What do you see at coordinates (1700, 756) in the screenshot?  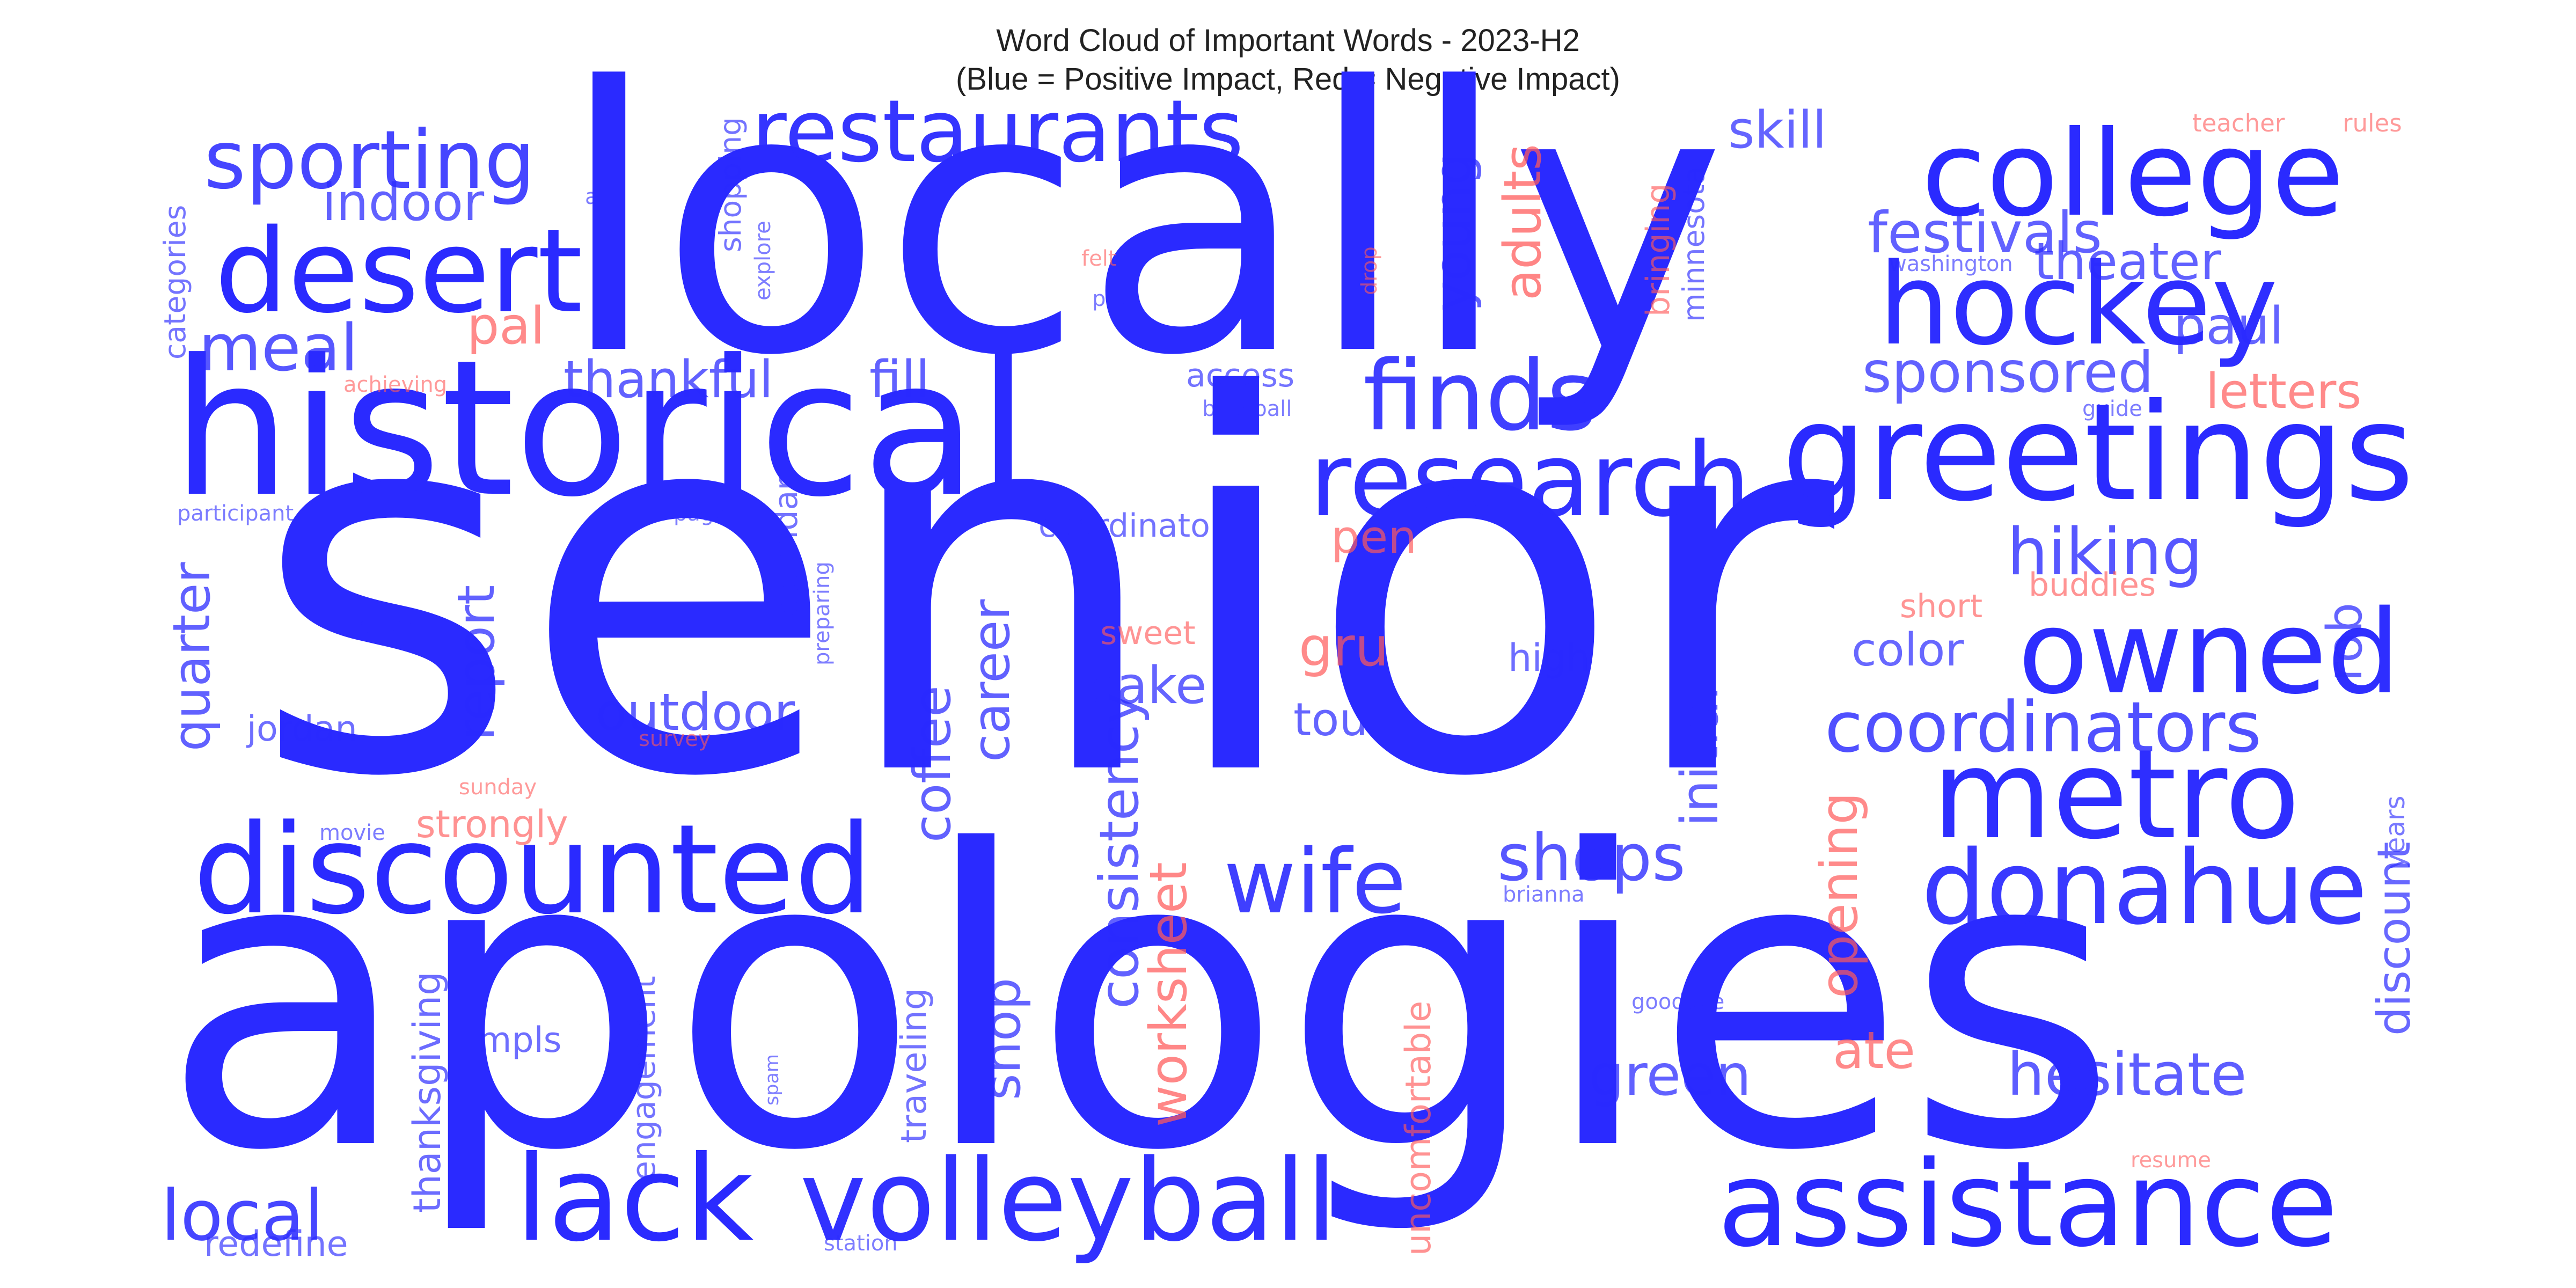 I see `word-initial: initial` at bounding box center [1700, 756].